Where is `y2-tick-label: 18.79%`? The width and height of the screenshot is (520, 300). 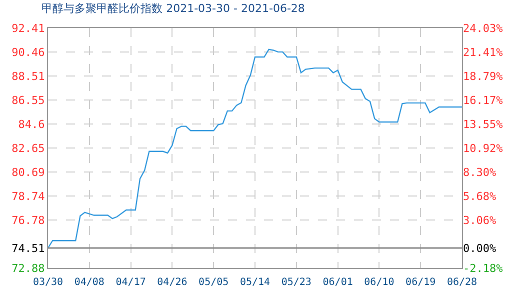
y2-tick-label: 18.79% is located at coordinates (483, 76).